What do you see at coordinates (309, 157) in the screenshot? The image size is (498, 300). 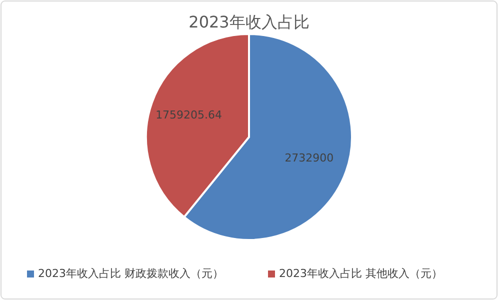 I see `data-label: 2732900` at bounding box center [309, 157].